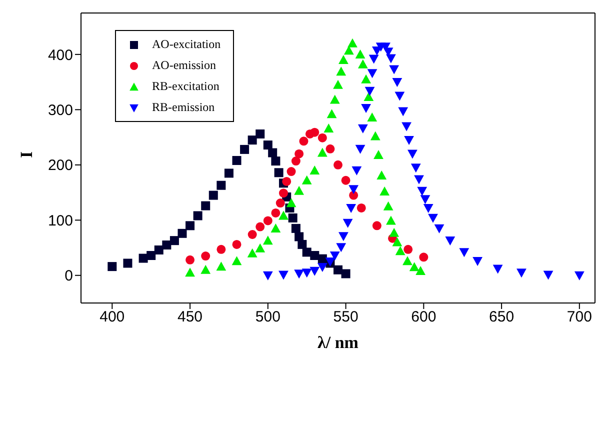  Describe the element at coordinates (186, 86) in the screenshot. I see `legend-label: RB-excitation` at that location.